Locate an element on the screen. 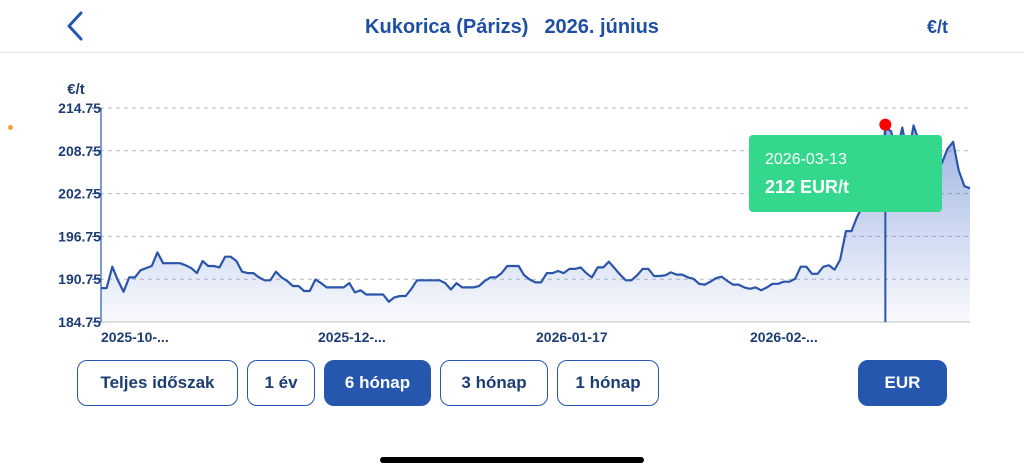 The height and width of the screenshot is (473, 1024). range-label: 6 hónap is located at coordinates (377, 382).